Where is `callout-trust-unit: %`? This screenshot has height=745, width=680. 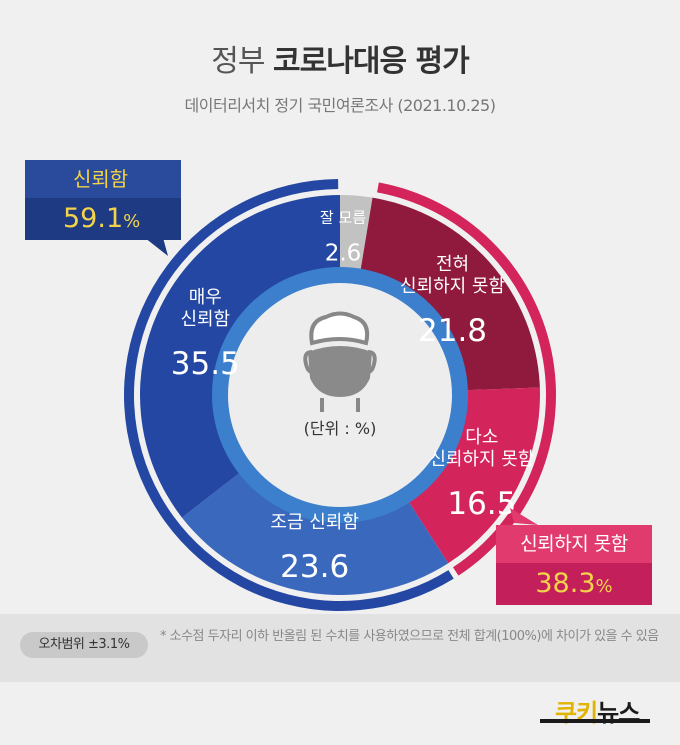 callout-trust-unit: % is located at coordinates (132, 221).